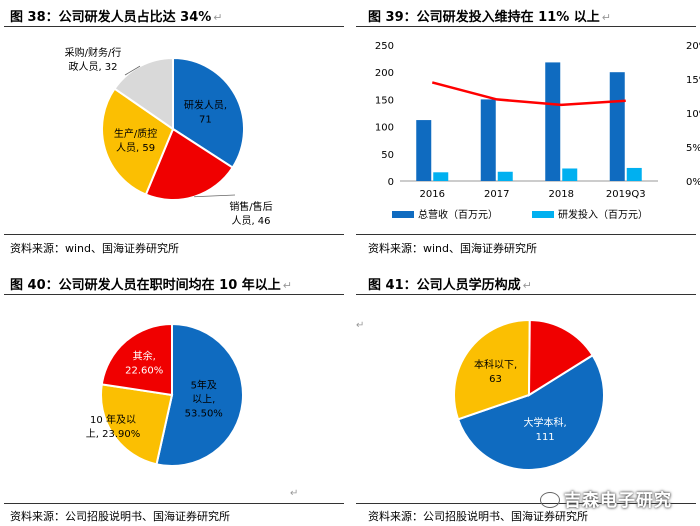 This screenshot has width=700, height=526. I want to click on pie-slice-5年及以上, so click(199, 394).